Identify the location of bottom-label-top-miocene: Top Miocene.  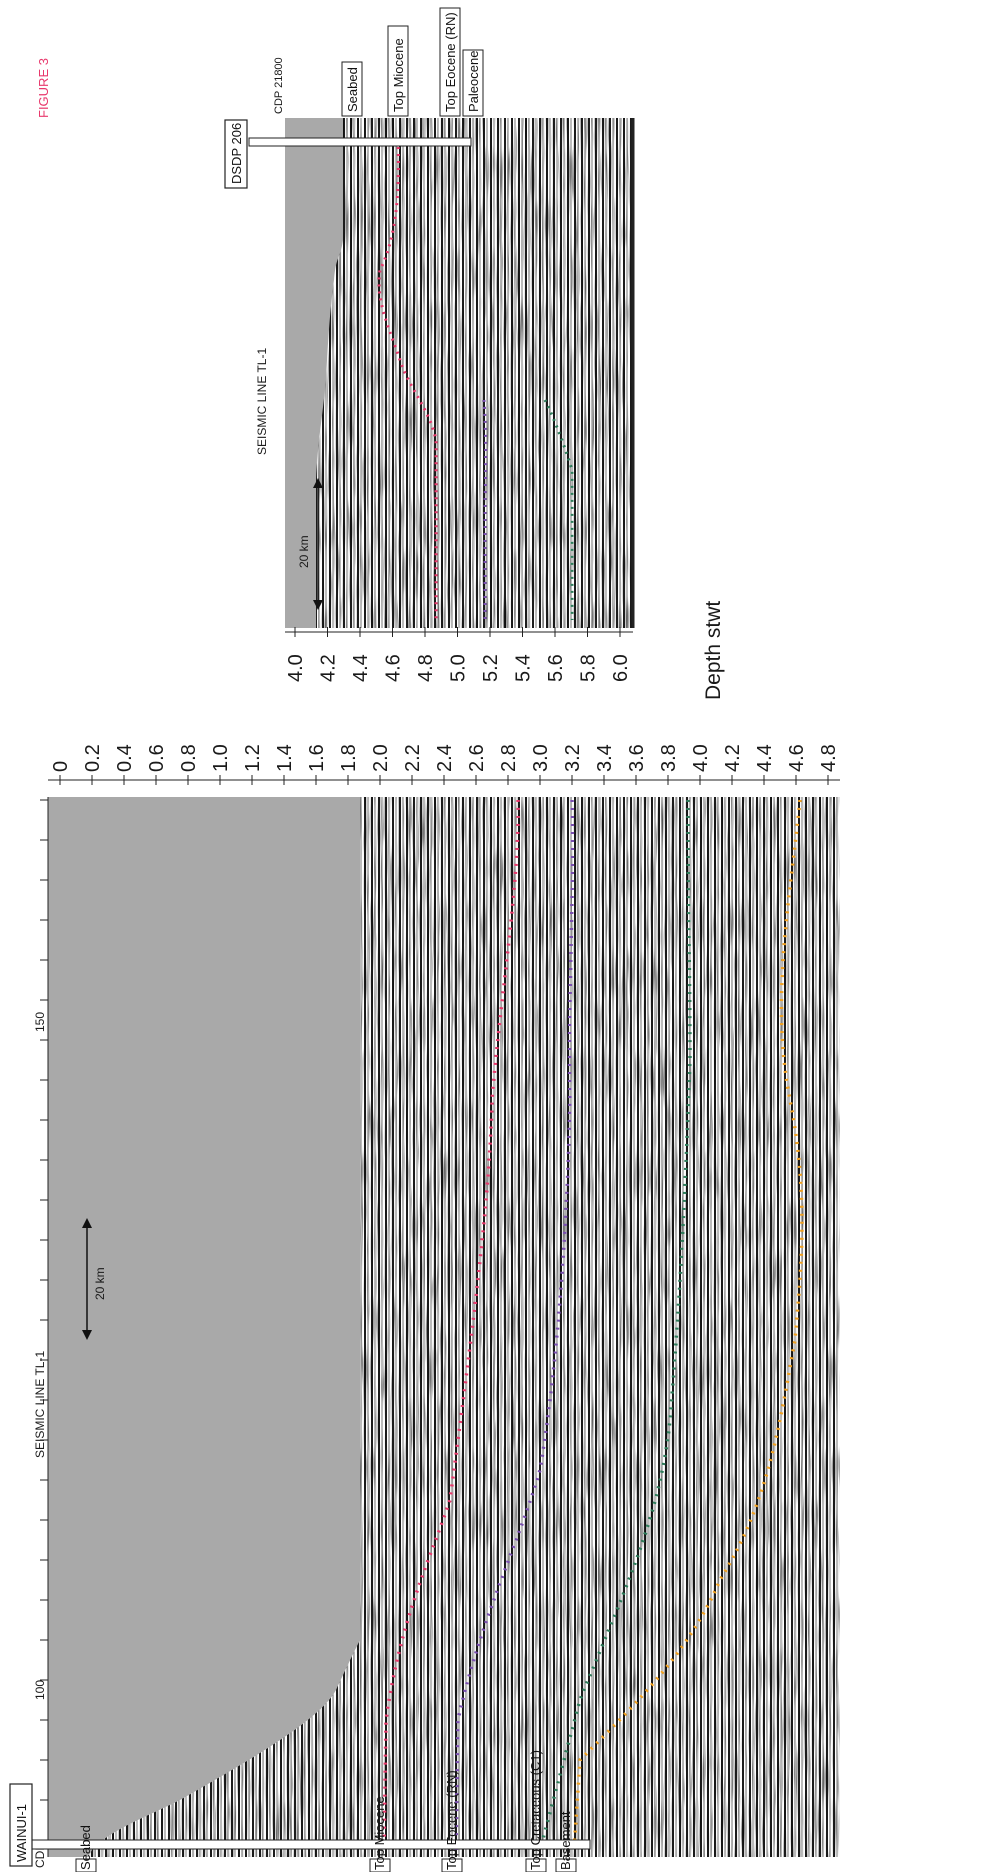
(379, 1833).